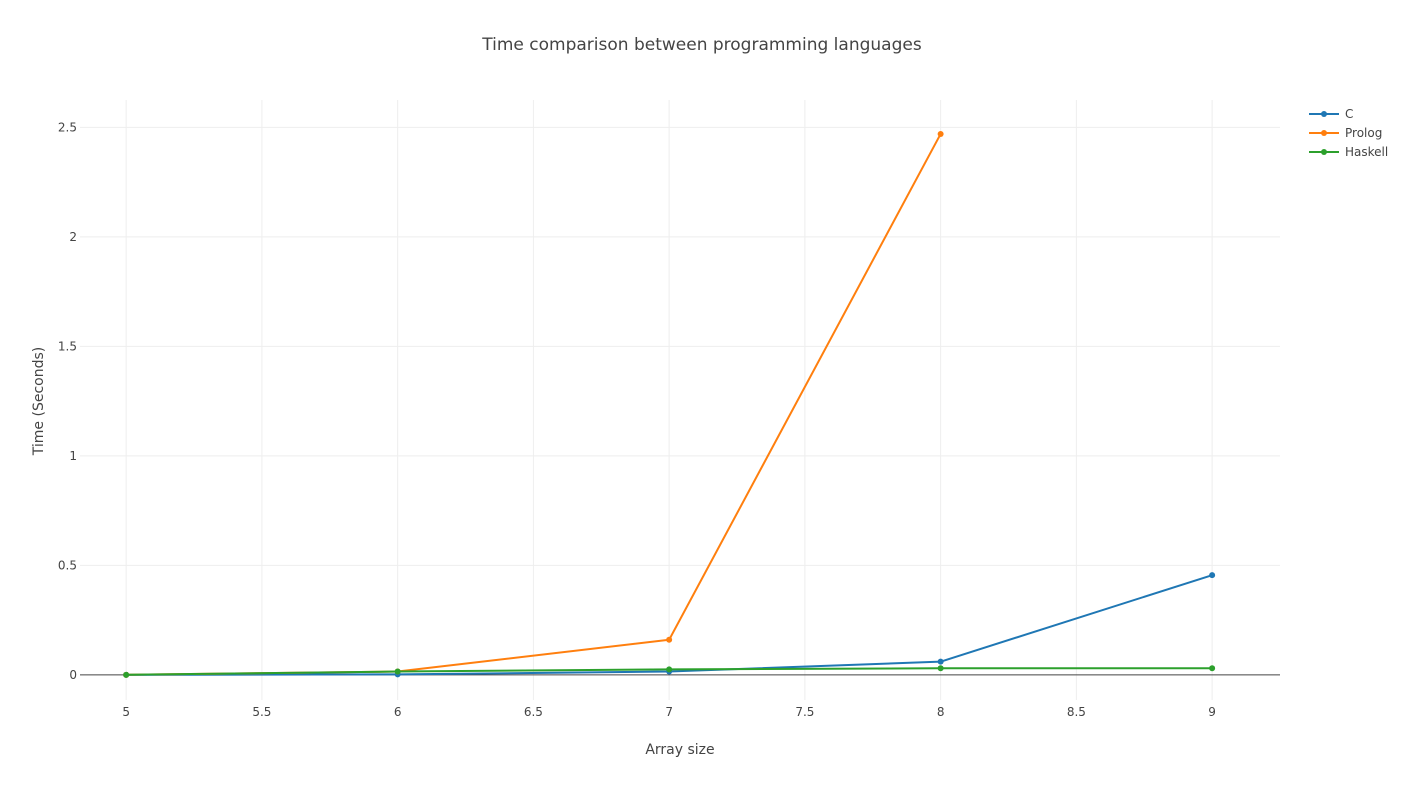  What do you see at coordinates (1363, 133) in the screenshot?
I see `legend-label: Prolog` at bounding box center [1363, 133].